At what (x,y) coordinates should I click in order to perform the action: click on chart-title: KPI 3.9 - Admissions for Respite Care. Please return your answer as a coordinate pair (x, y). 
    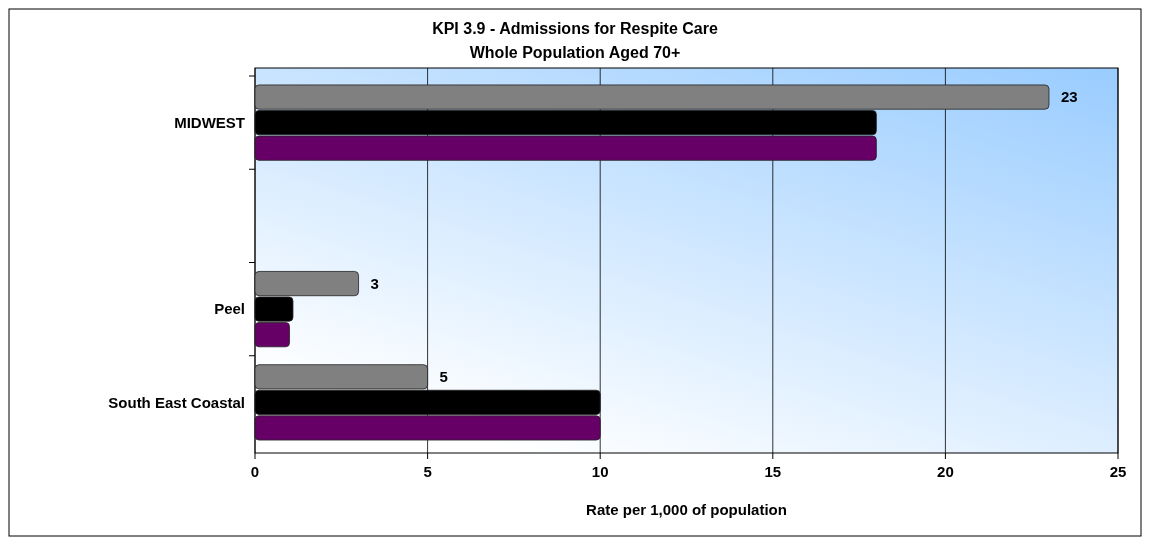
    Looking at the image, I should click on (575, 28).